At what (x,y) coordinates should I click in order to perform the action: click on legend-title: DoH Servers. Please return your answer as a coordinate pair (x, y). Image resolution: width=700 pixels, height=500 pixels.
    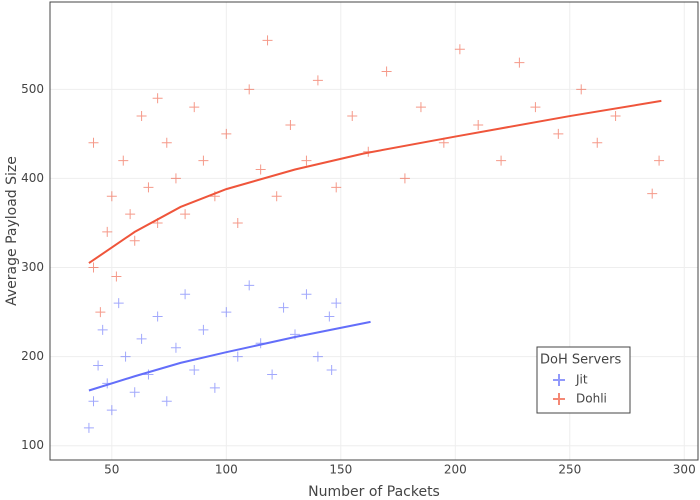
    Looking at the image, I should click on (581, 360).